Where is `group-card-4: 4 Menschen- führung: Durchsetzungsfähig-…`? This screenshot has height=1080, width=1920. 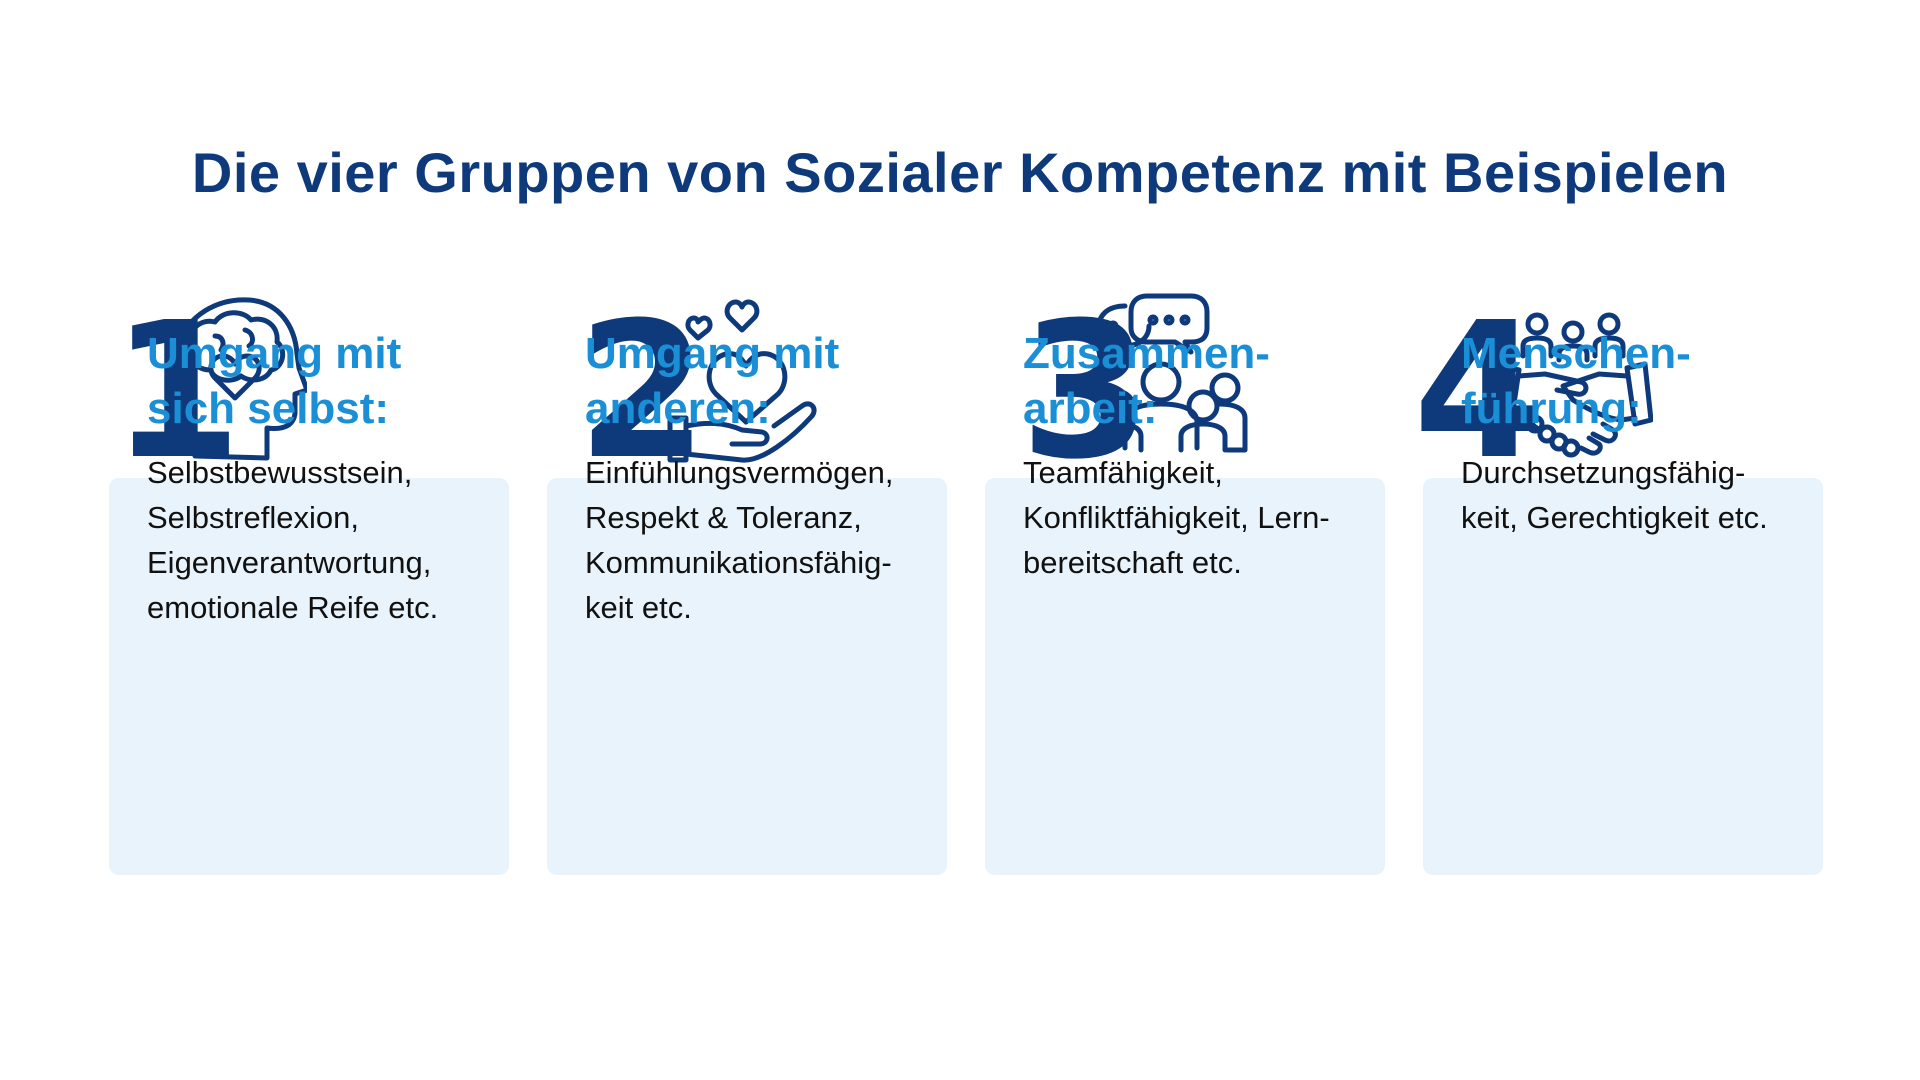
group-card-4: 4 Menschen- führung: Durchsetzungsfähig-… is located at coordinates (1618, 582).